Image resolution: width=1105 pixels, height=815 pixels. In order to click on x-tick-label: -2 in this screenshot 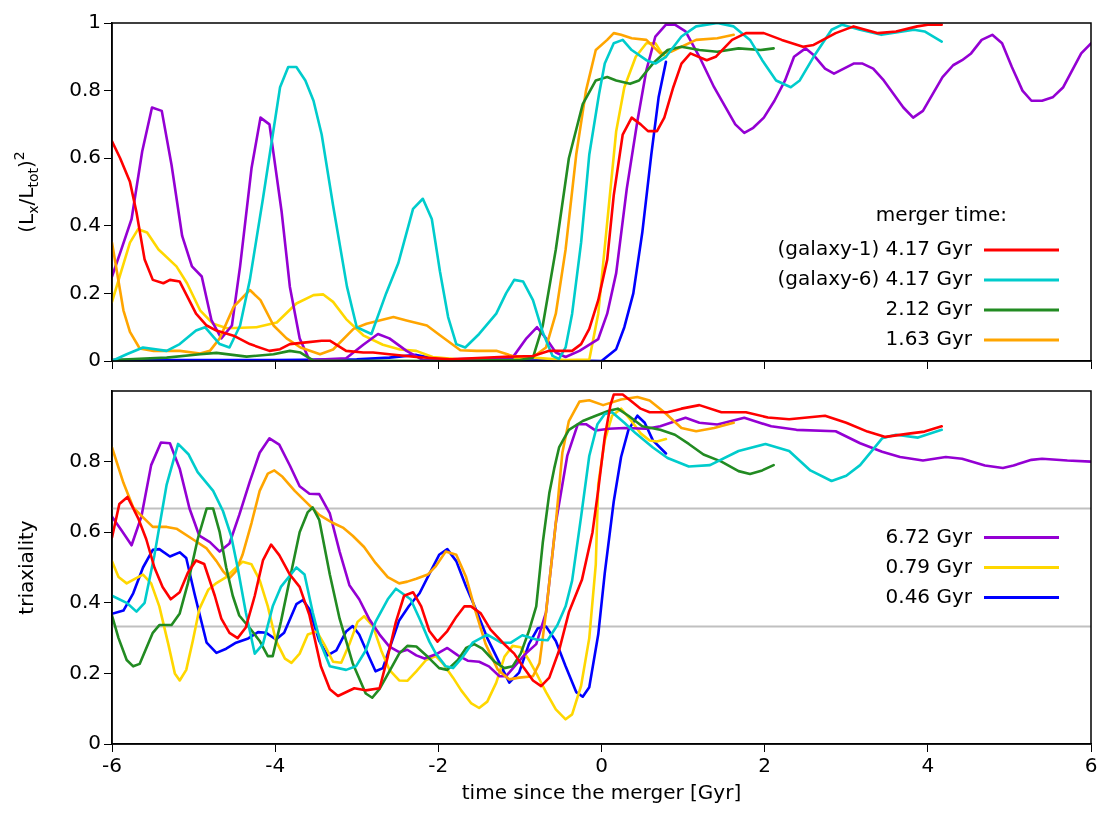, I will do `click(438, 765)`.